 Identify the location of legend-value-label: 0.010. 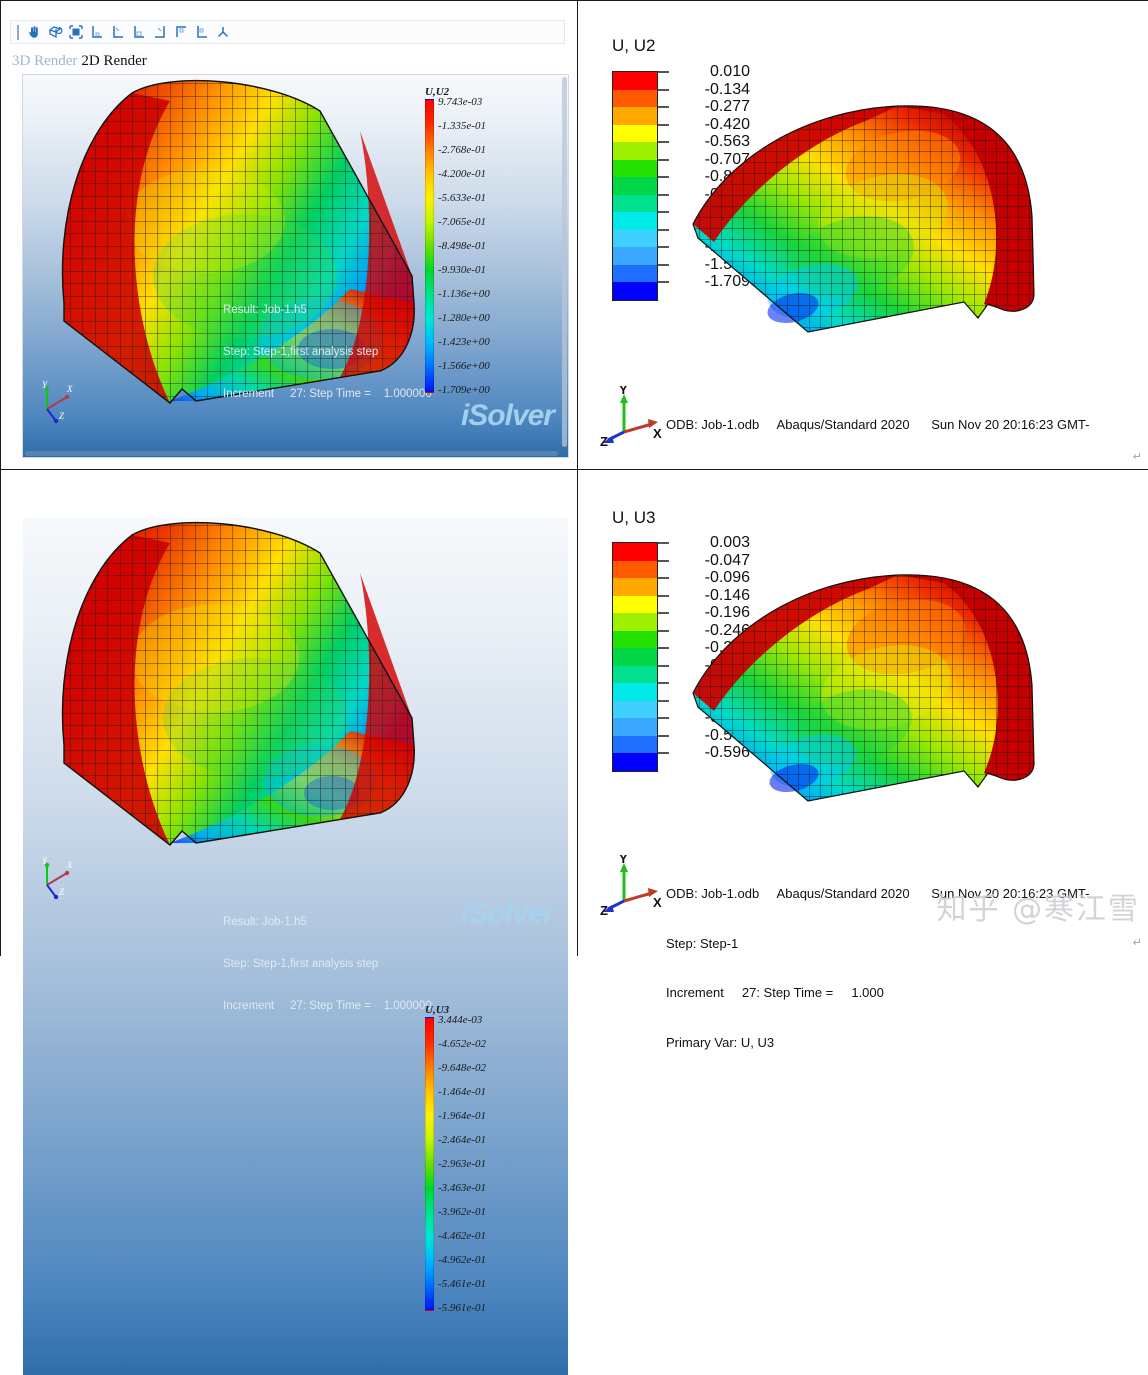
(729, 71).